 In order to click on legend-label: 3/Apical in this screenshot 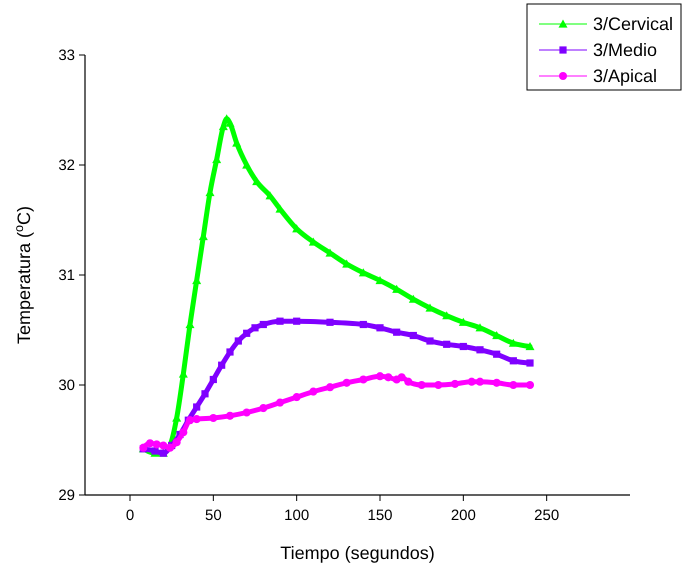, I will do `click(625, 76)`.